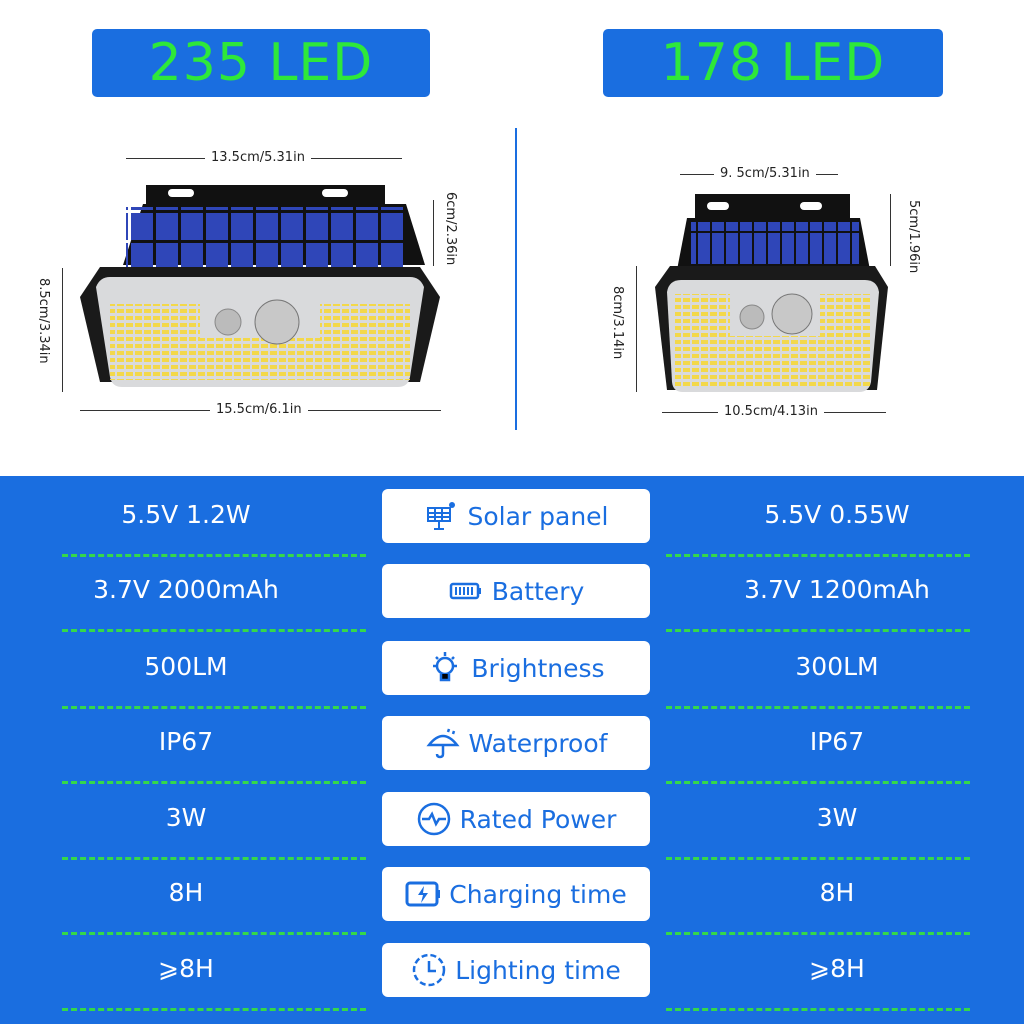  Describe the element at coordinates (617, 323) in the screenshot. I see `dim-height-2: 8cm/3.14in` at that location.